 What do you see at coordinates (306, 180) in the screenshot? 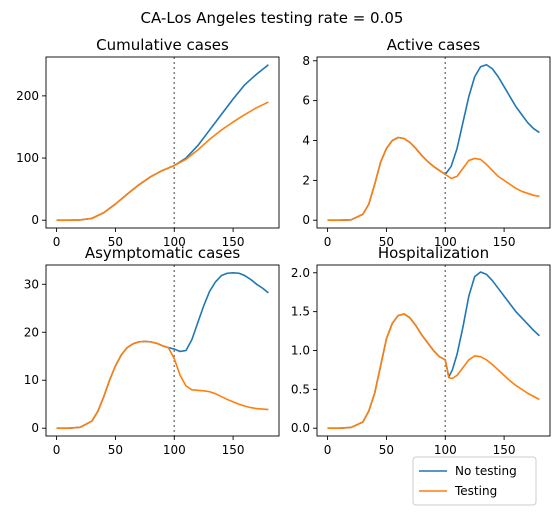
I see `y-tick-label: 2` at bounding box center [306, 180].